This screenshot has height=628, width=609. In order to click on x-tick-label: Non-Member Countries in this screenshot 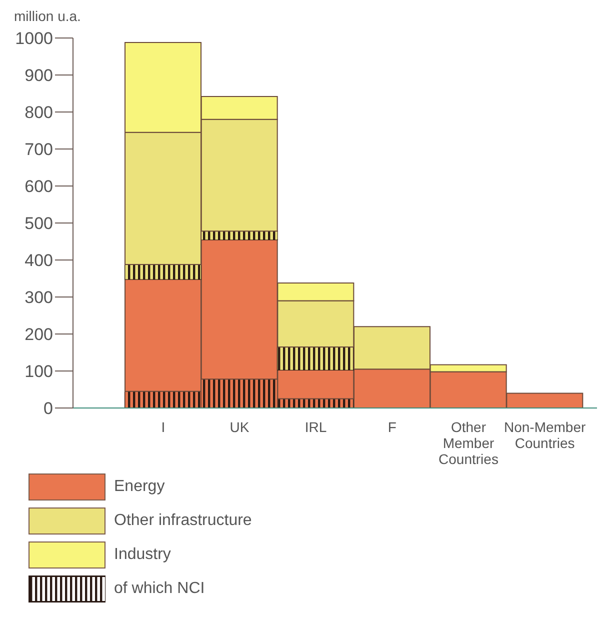, I will do `click(545, 435)`.